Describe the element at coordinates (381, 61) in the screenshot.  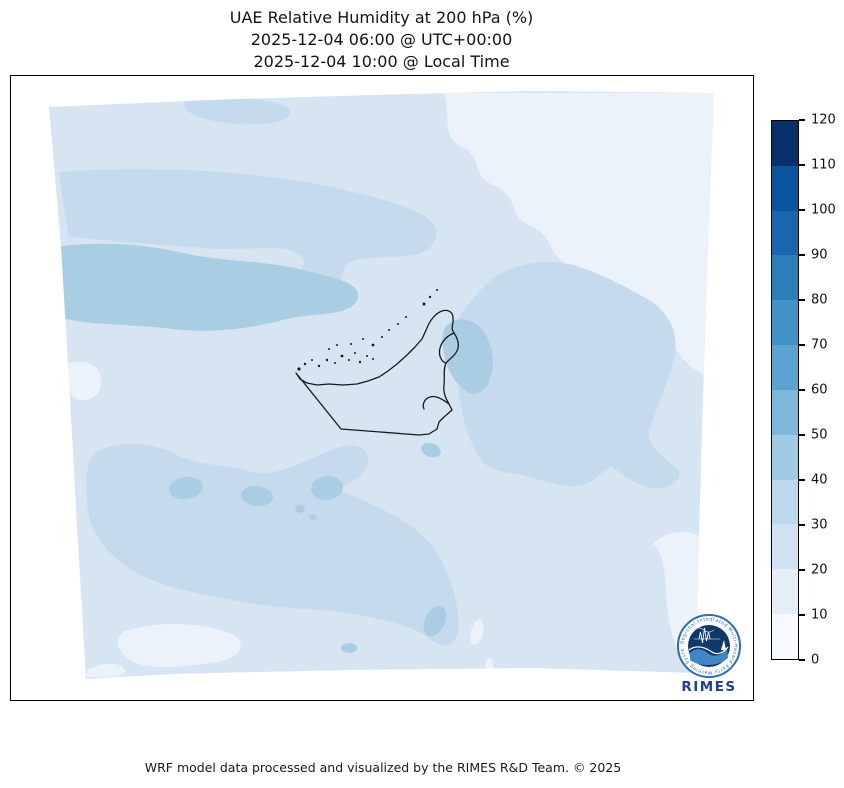
I see `plot-title-line3: 2025-12-04 10:00 @ Local Time` at that location.